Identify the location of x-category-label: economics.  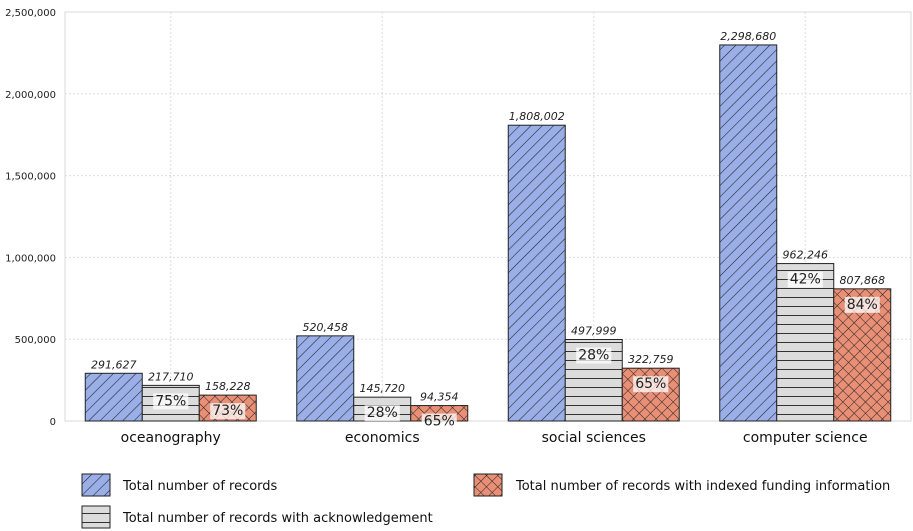
(382, 438).